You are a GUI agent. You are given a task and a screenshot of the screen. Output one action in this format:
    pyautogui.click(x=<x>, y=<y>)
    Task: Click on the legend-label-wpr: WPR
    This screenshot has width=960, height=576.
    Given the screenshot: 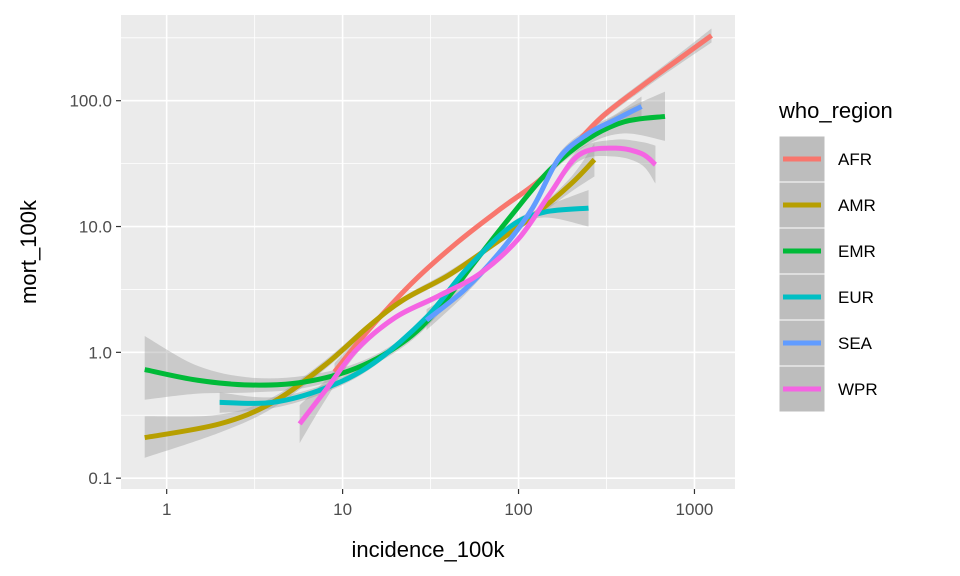 What is the action you would take?
    pyautogui.click(x=858, y=389)
    